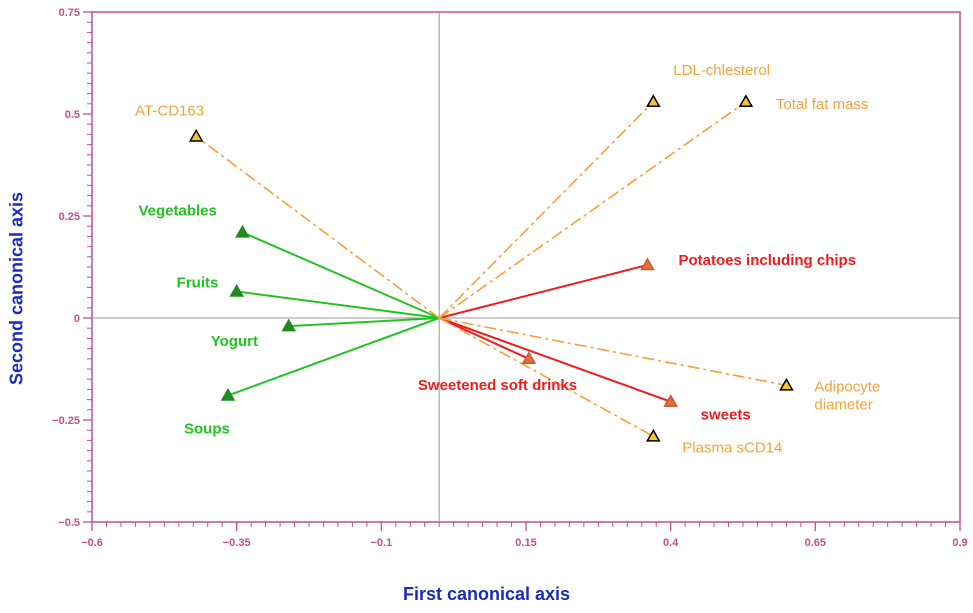  Describe the element at coordinates (66, 421) in the screenshot. I see `y-tick-label: −0.25` at that location.